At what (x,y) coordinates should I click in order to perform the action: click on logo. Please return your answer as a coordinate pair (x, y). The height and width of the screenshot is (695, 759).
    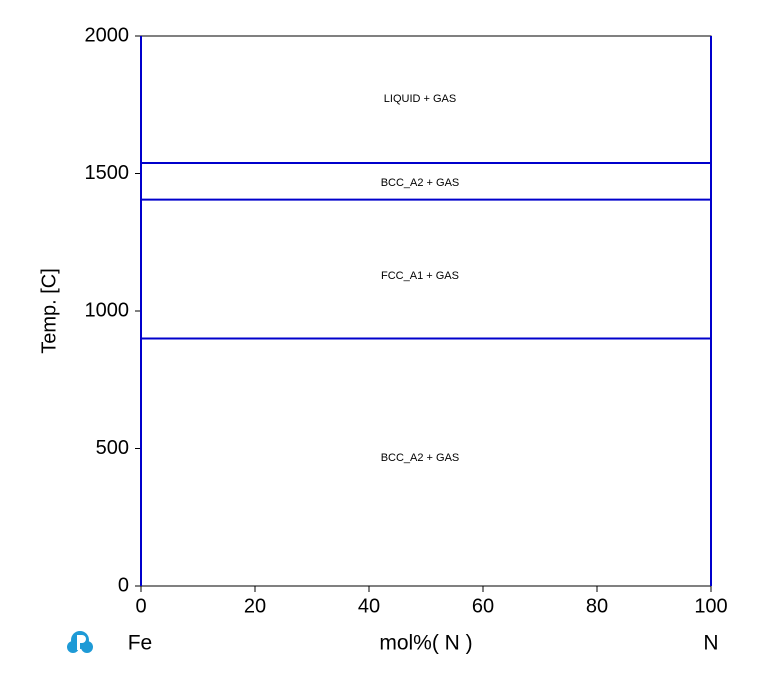
    Looking at the image, I should click on (80, 642).